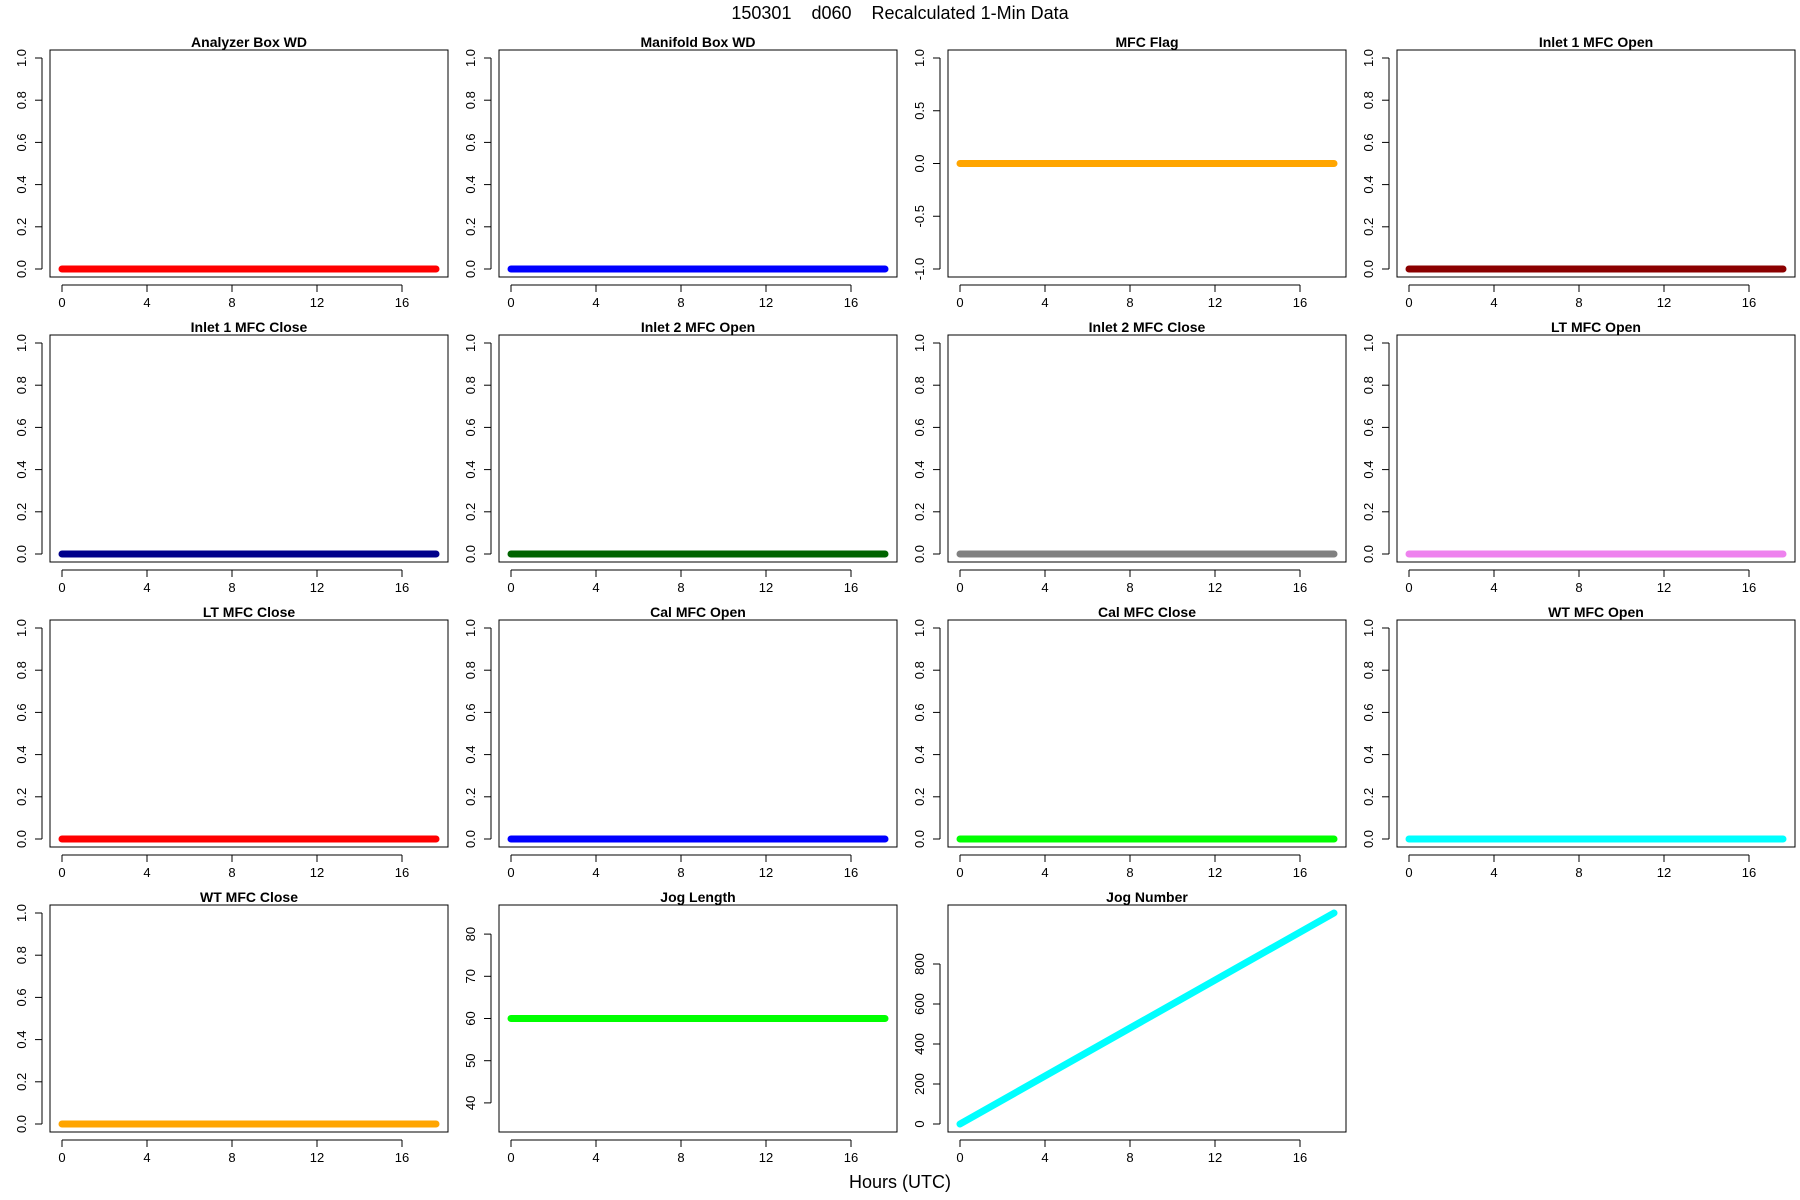  I want to click on panel-title: Jog Number, so click(1147, 897).